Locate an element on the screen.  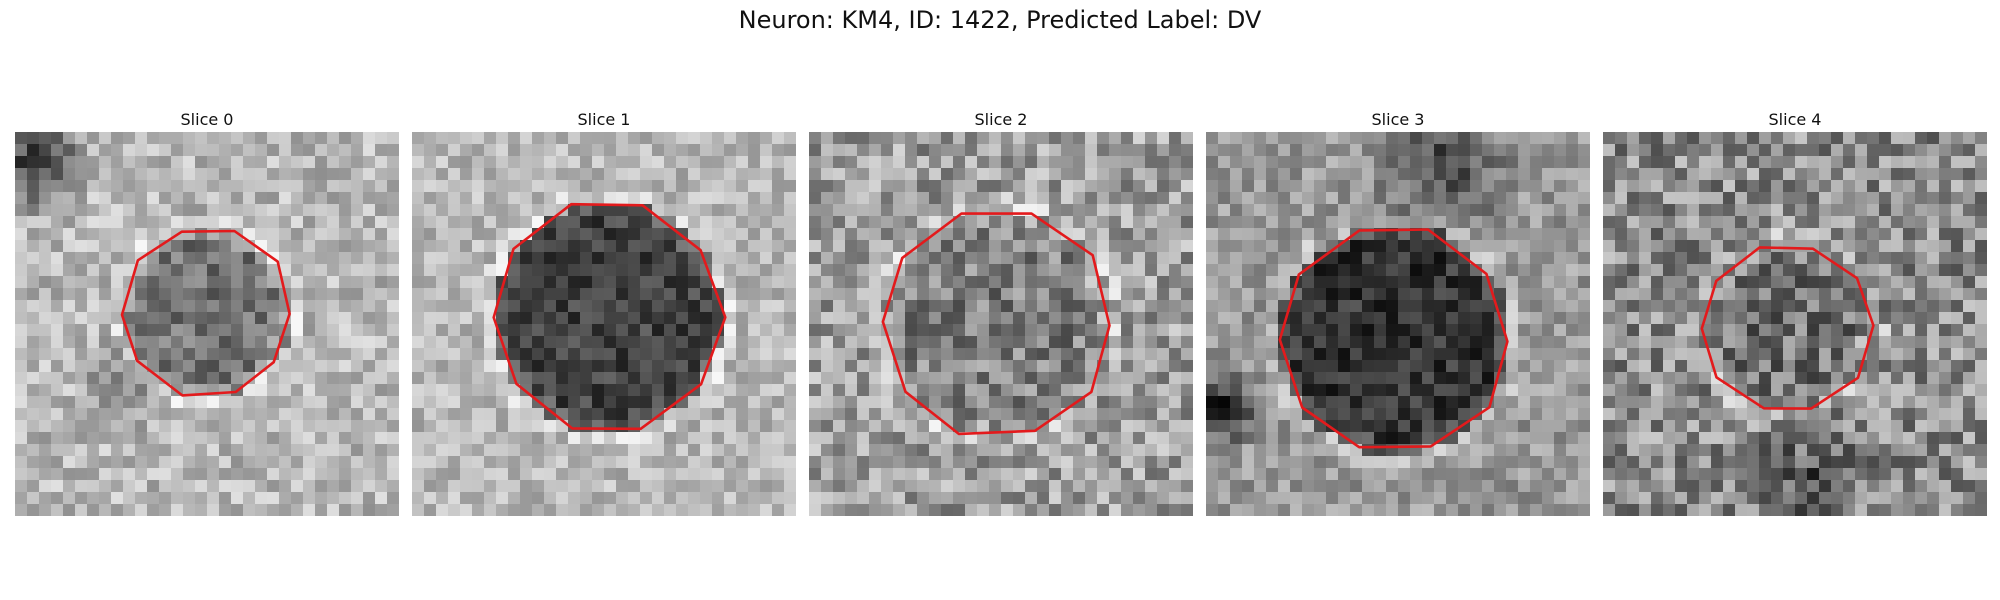
panel-title: Slice 3 is located at coordinates (1398, 119).